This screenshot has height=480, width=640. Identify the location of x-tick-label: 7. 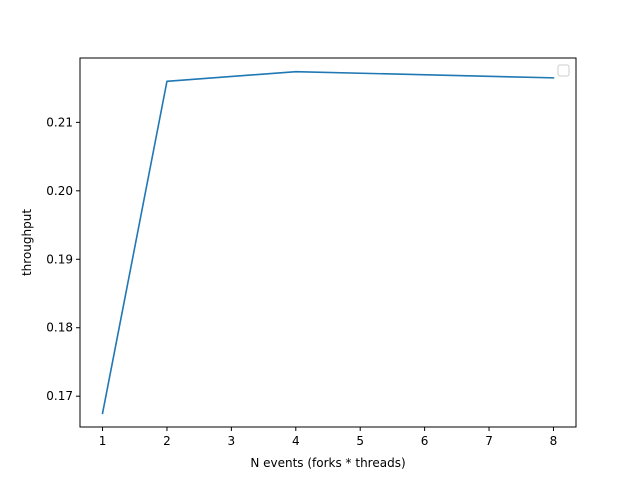
(489, 441).